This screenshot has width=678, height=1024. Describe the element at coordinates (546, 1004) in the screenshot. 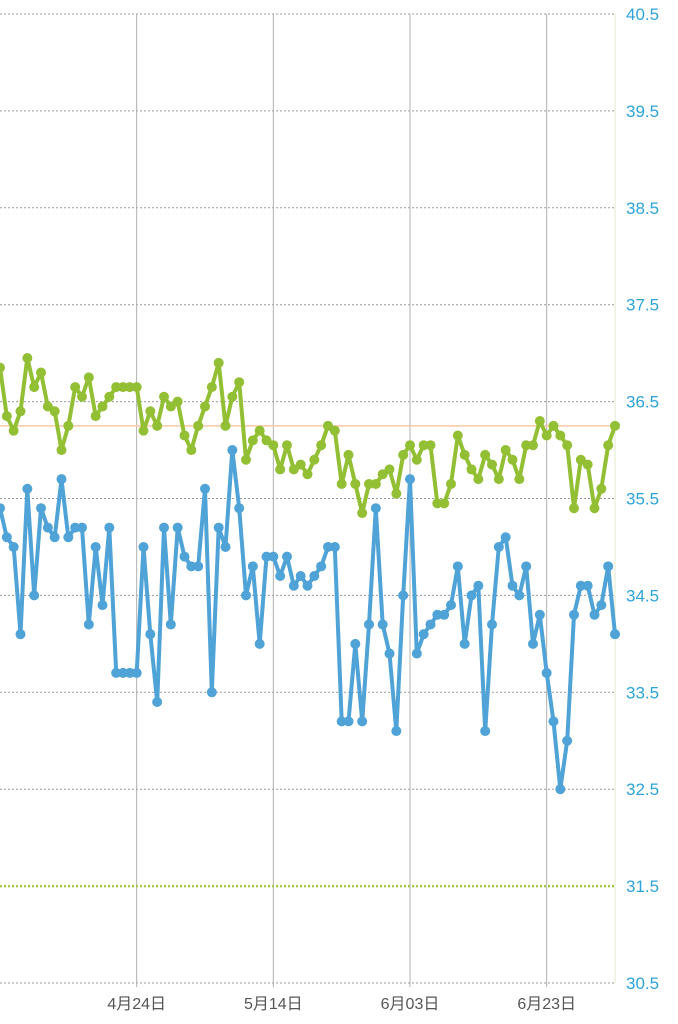

I see `x-tick-label: 6月23日` at that location.